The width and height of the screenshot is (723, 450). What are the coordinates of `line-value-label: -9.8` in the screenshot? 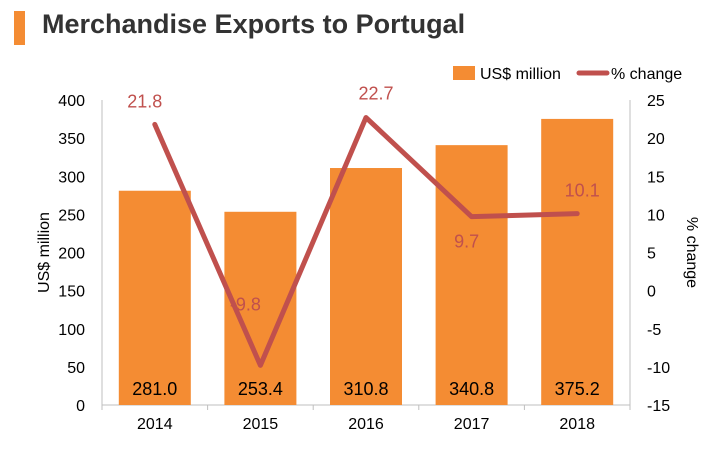 It's located at (245, 304).